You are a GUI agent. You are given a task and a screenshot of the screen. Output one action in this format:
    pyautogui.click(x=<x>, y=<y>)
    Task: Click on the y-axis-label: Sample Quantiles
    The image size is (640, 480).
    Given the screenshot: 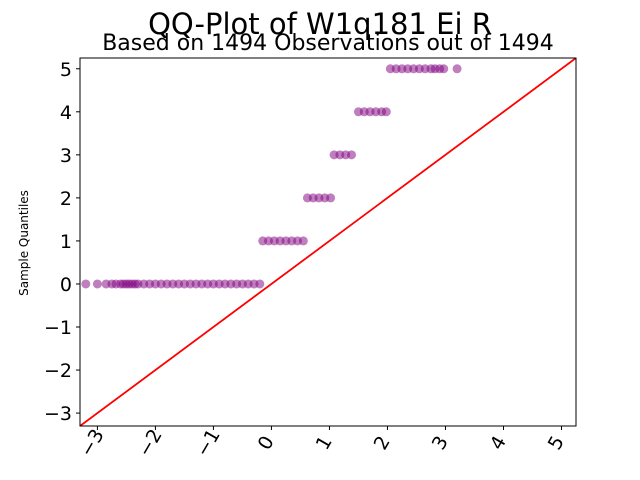 What is the action you would take?
    pyautogui.click(x=24, y=243)
    